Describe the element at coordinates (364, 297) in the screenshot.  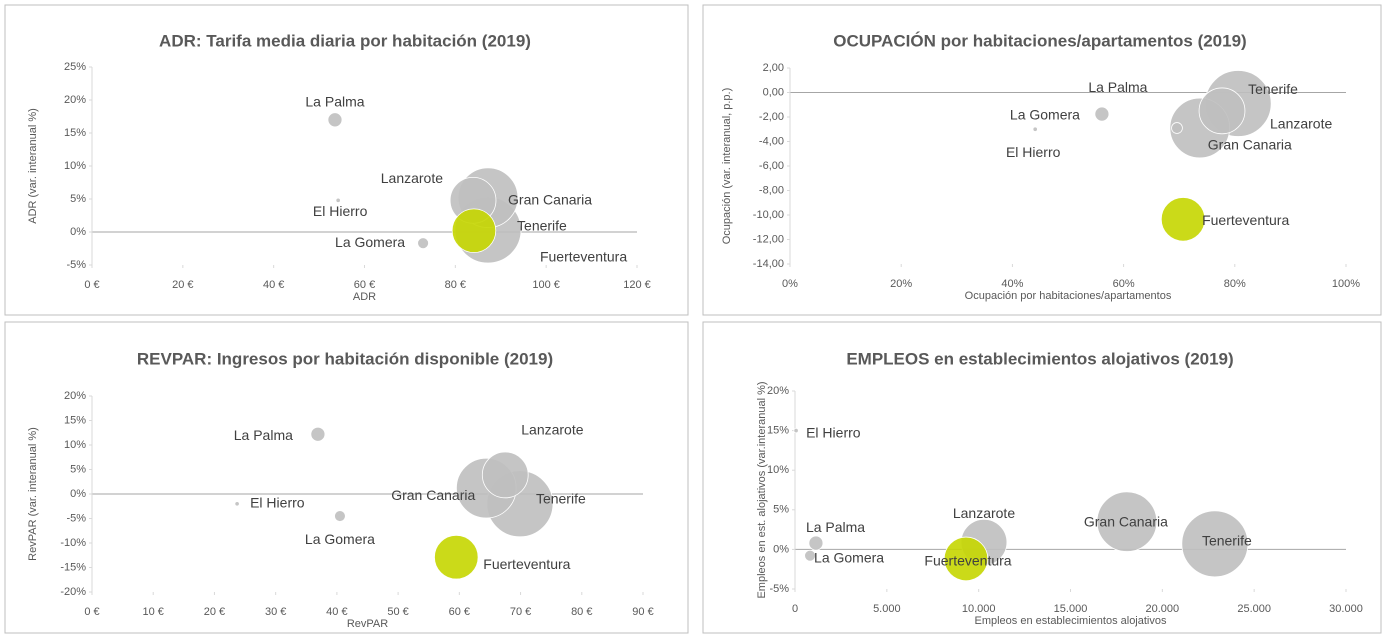
I see `x-axis-label: ADR` at that location.